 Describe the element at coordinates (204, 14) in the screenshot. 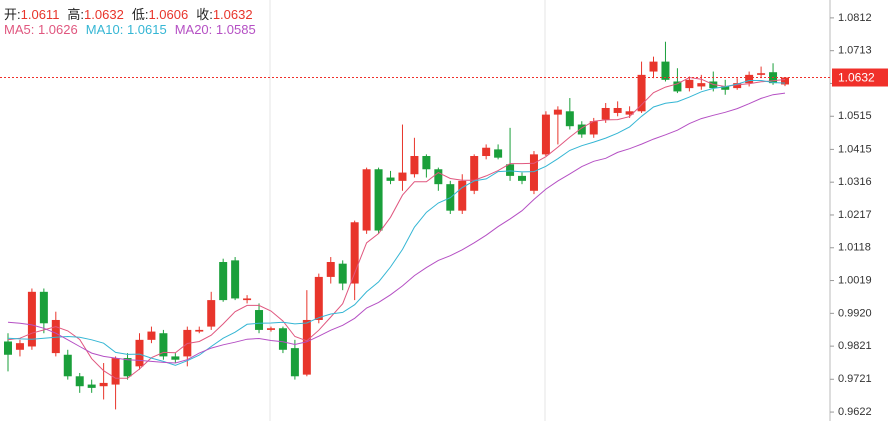

I see `ohlc-label: 收:` at that location.